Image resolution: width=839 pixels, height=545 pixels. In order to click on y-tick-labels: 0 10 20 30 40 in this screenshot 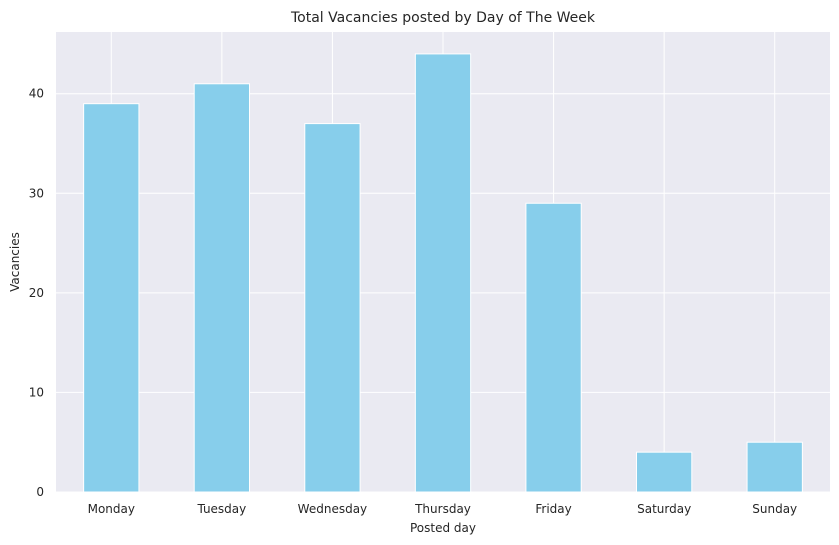, I will do `click(36, 293)`.